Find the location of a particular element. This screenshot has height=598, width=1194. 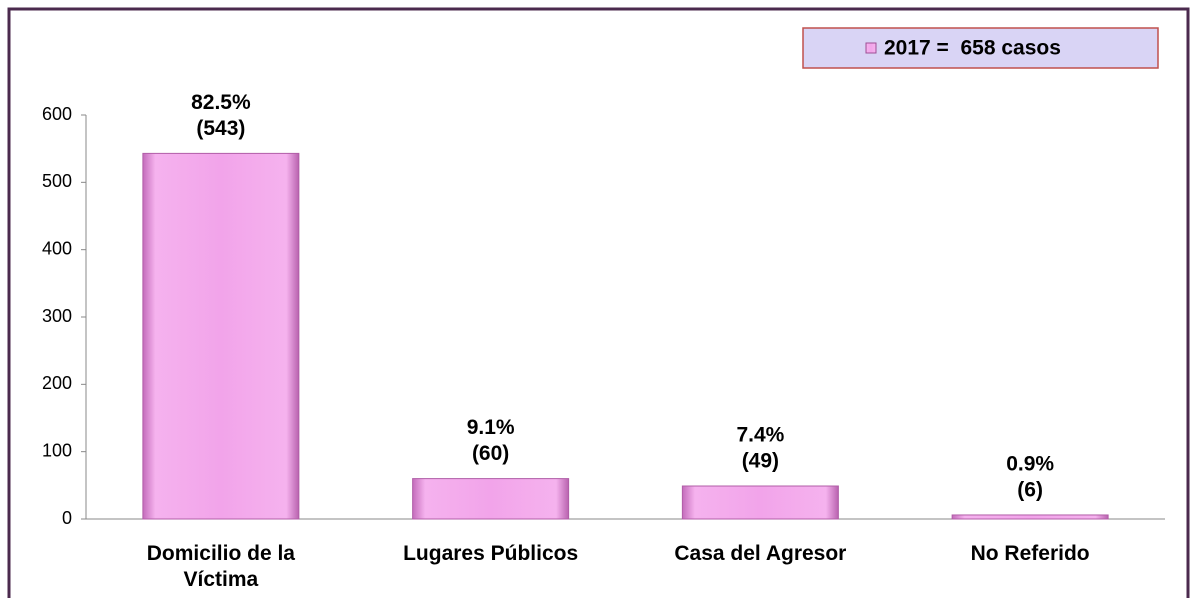

x-tick-label: Lugares Públicos is located at coordinates (491, 553).